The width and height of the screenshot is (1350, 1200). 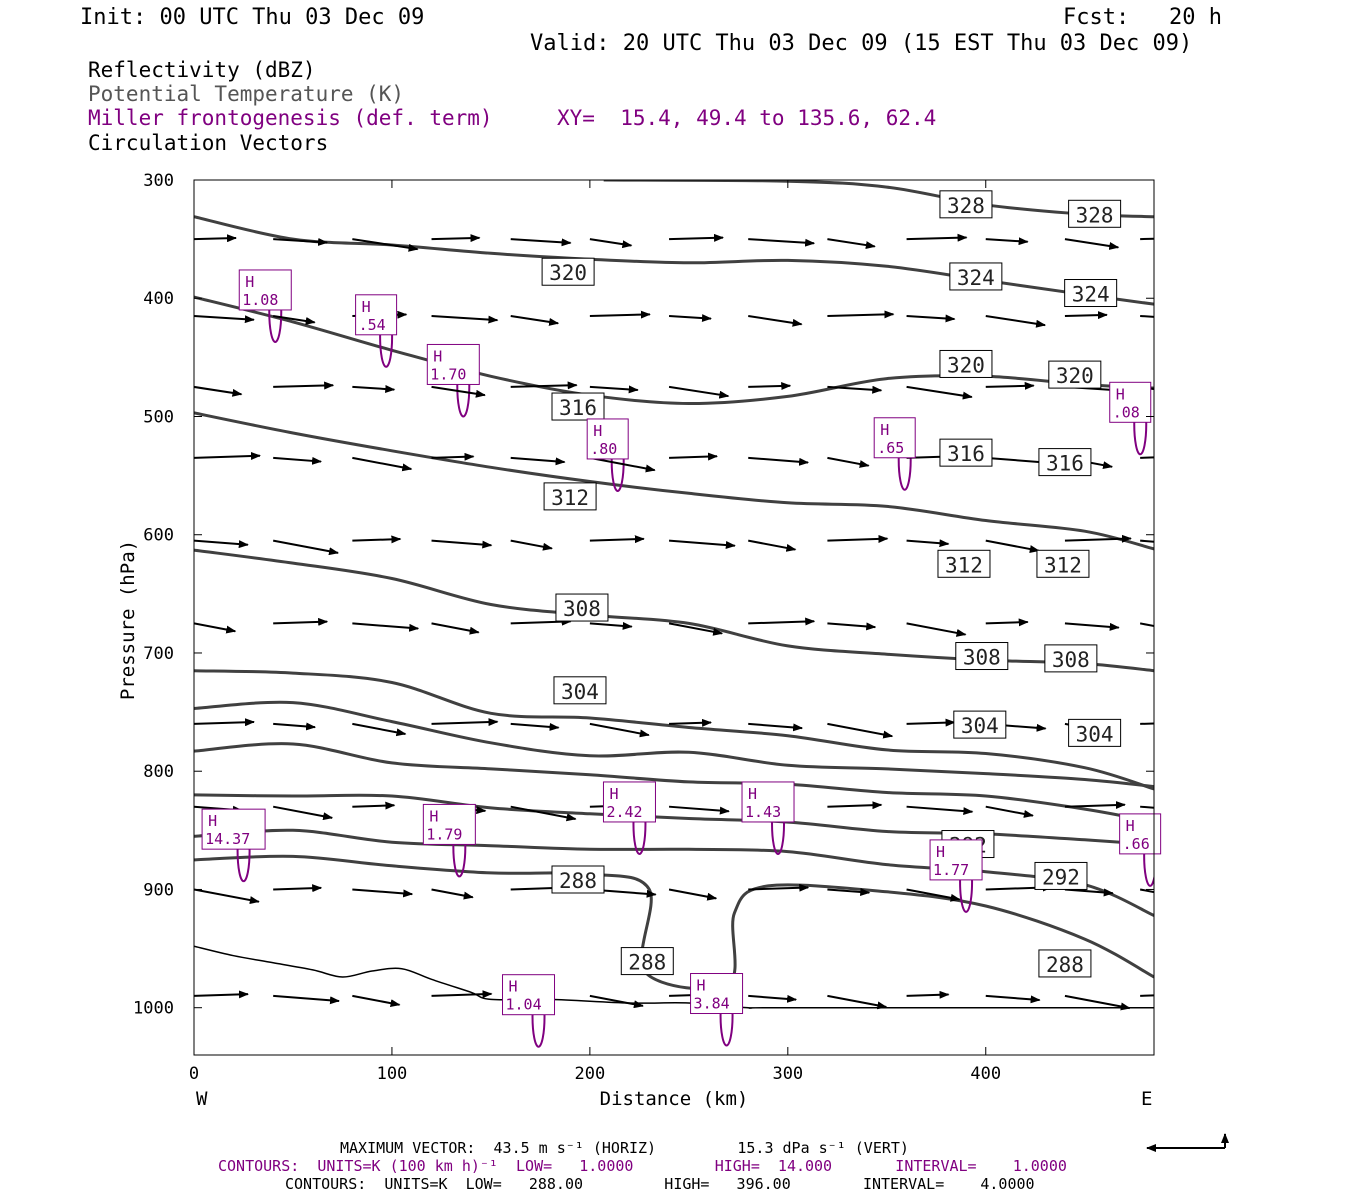 I want to click on theta-label: 324, so click(x=1091, y=295).